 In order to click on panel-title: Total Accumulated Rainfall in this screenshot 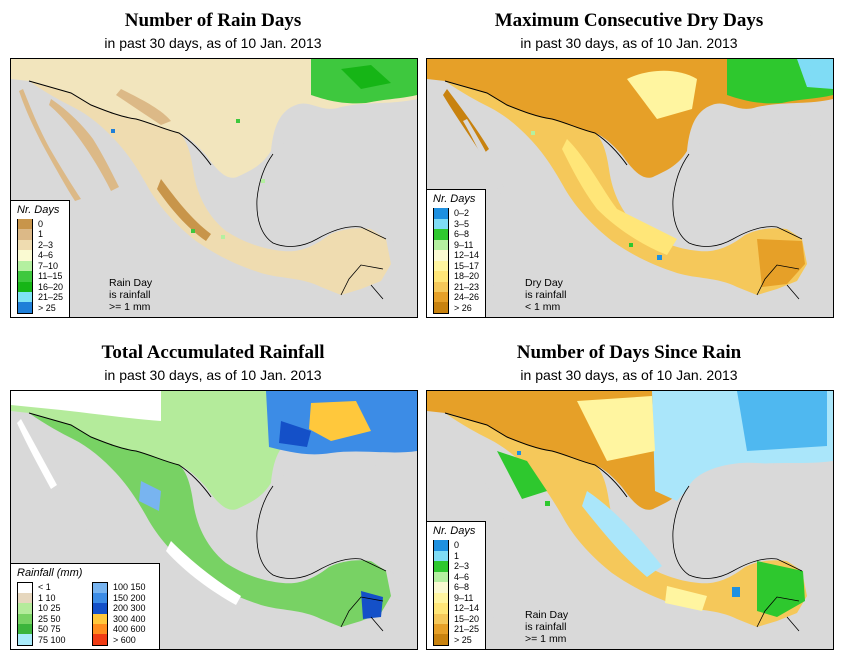, I will do `click(213, 352)`.